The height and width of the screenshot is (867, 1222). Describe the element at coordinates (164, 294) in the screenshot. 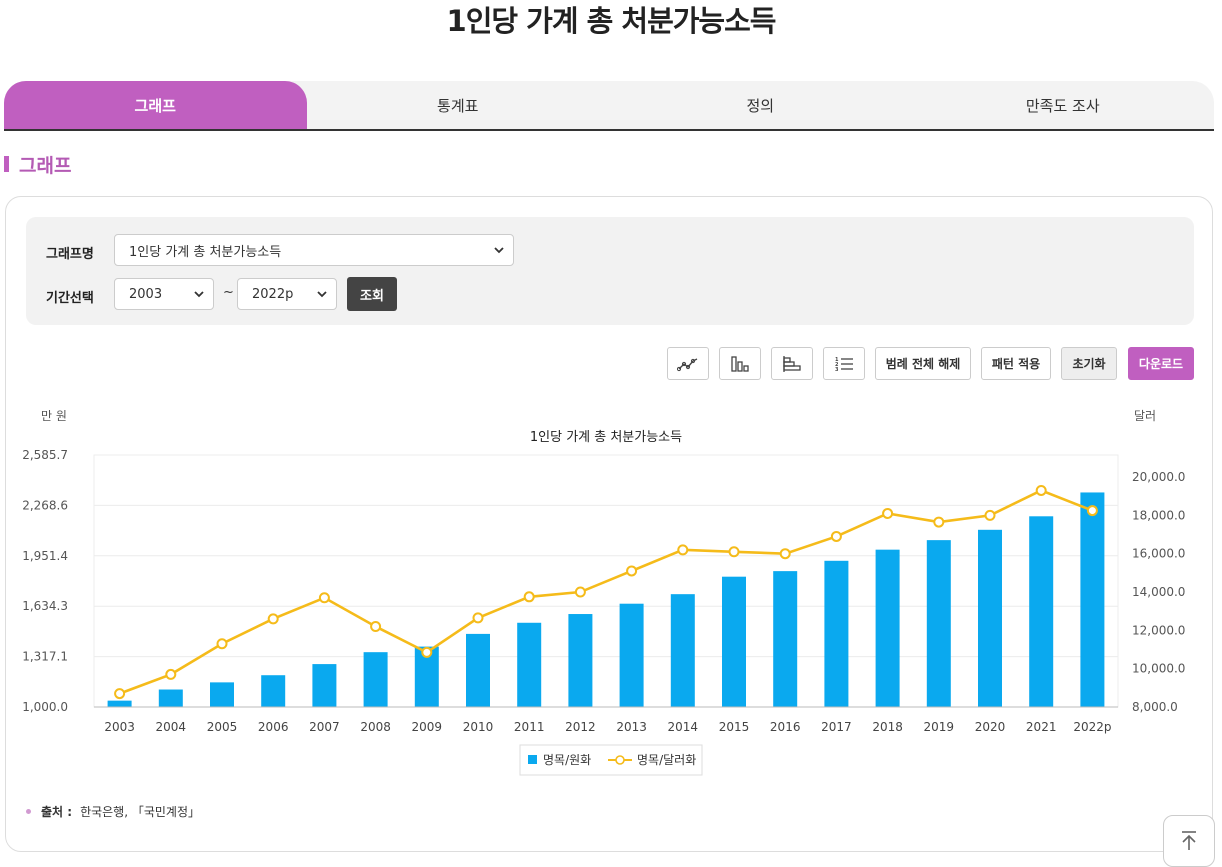

I see `start-year-select: 2003` at that location.